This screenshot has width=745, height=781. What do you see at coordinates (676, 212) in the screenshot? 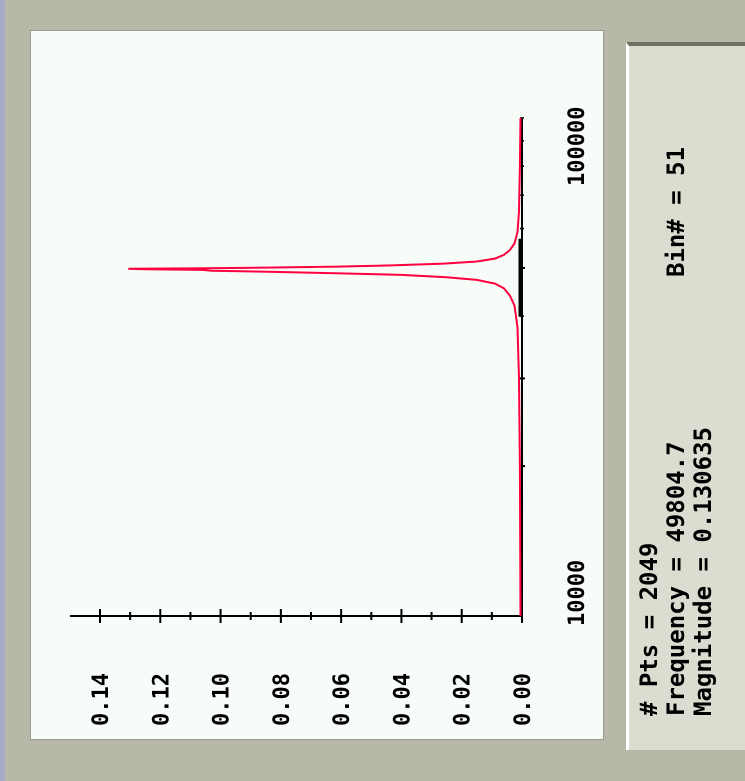
I see `bin-readout: Bin# = 51` at bounding box center [676, 212].